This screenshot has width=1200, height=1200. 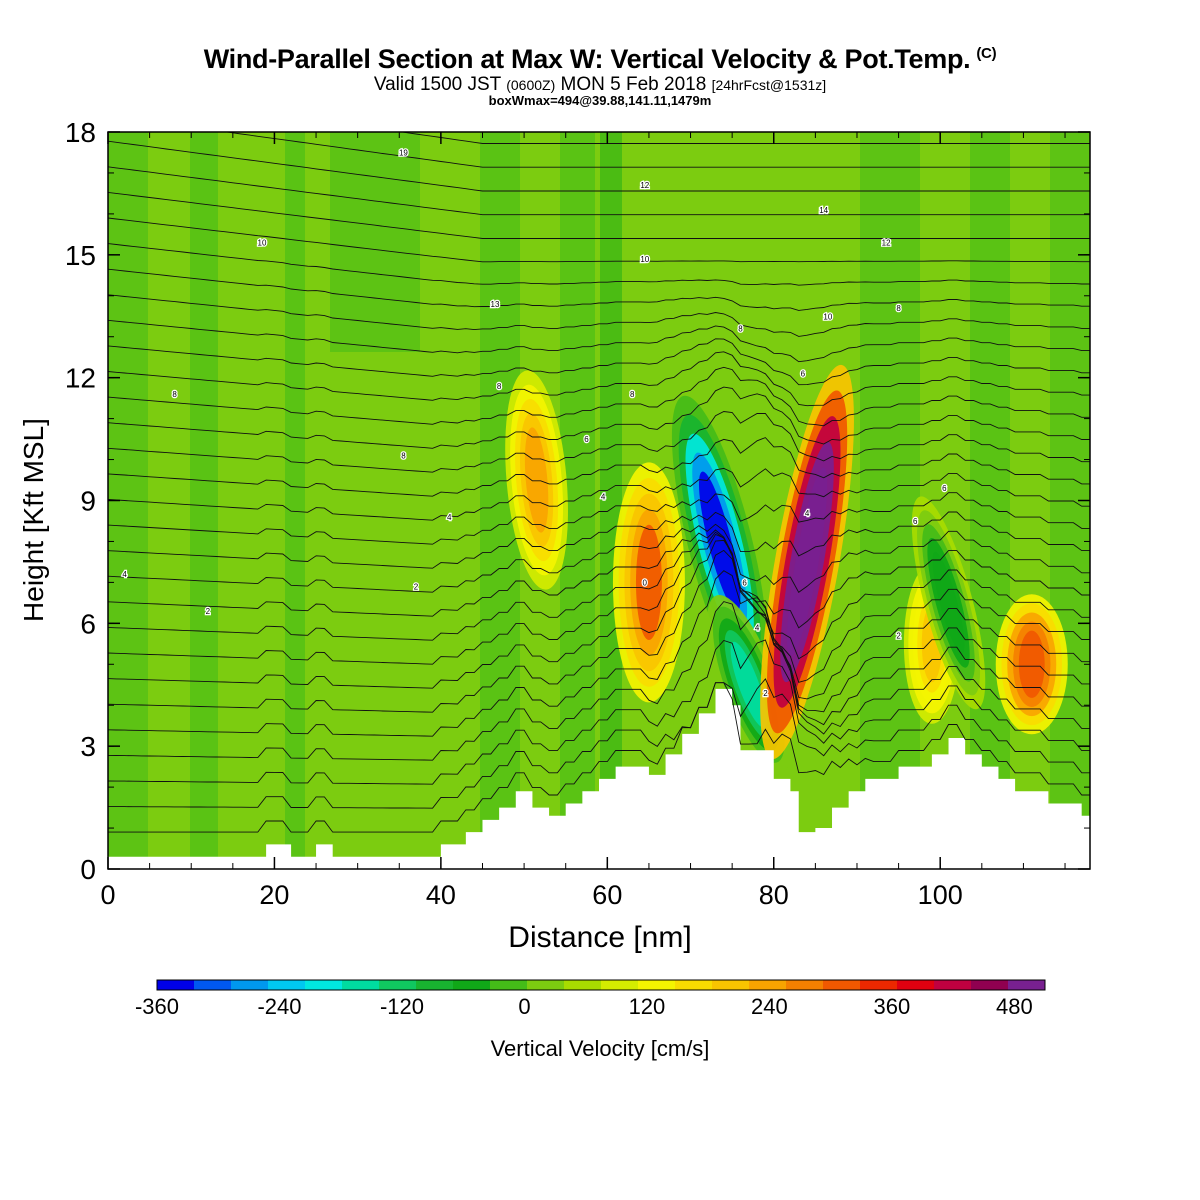 I want to click on y-tick-label: 12, so click(x=80, y=378).